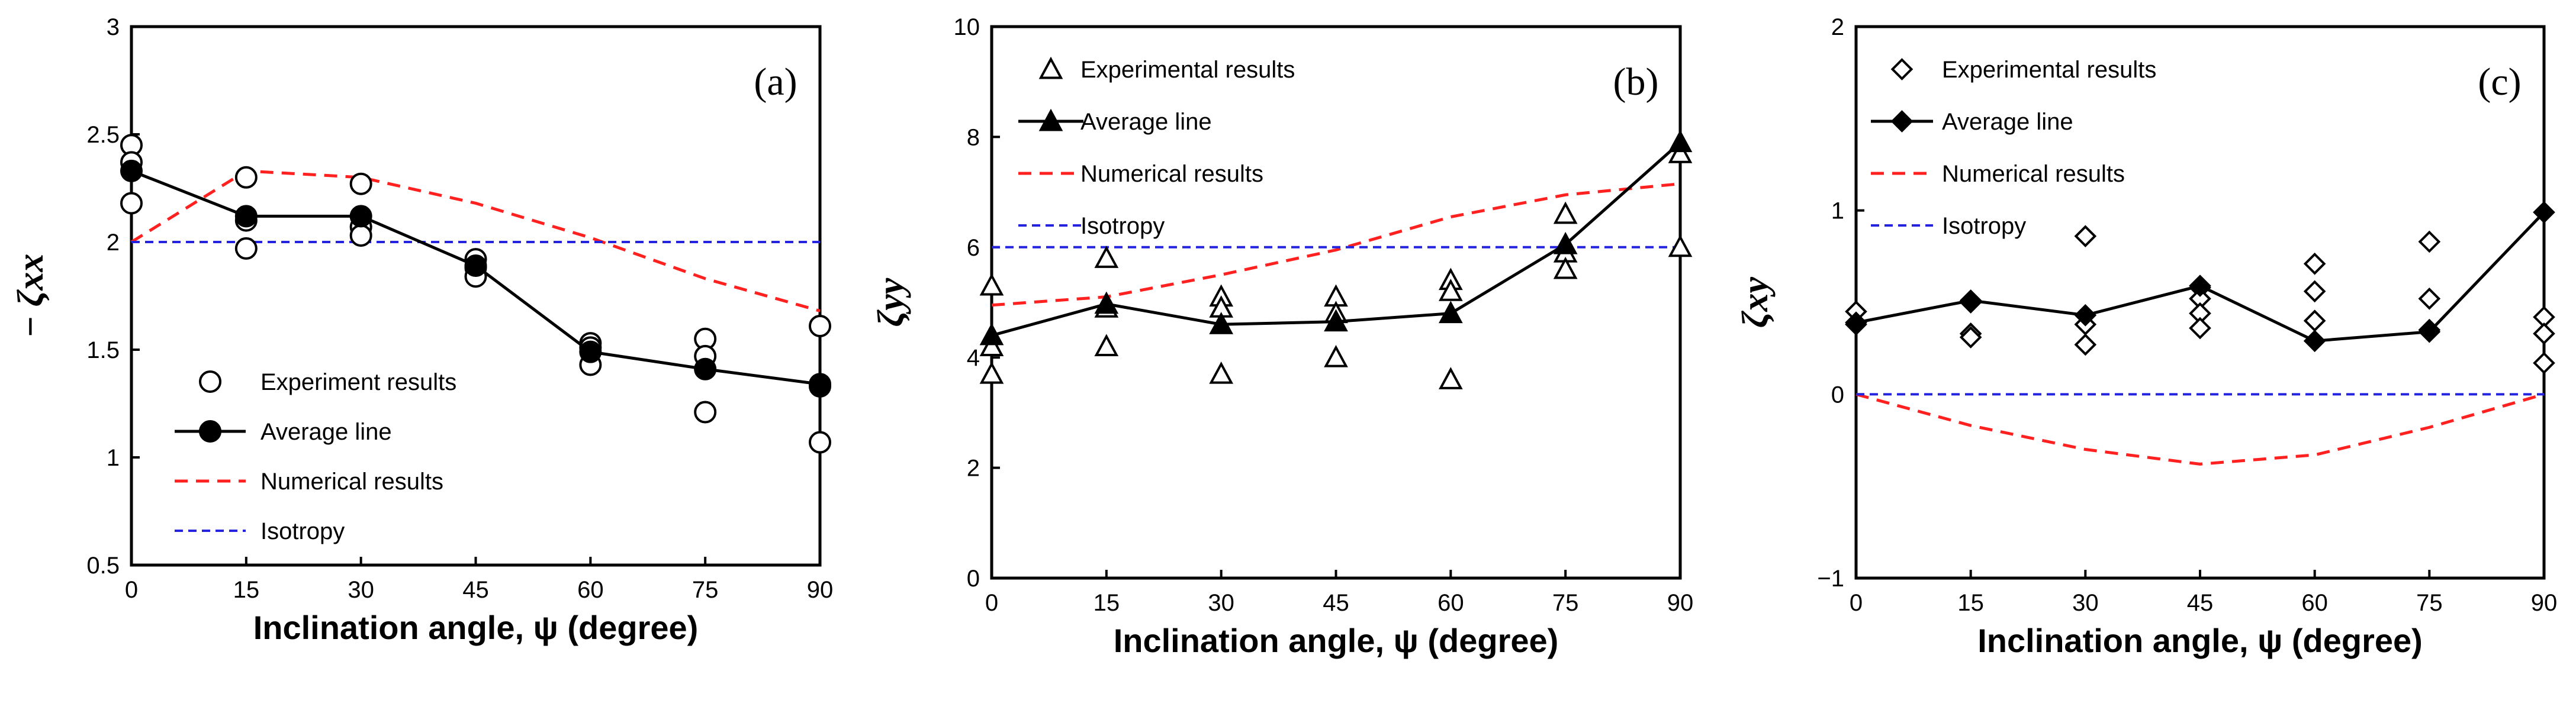 The width and height of the screenshot is (2576, 713). What do you see at coordinates (775, 82) in the screenshot?
I see `panel-tag: (a)` at bounding box center [775, 82].